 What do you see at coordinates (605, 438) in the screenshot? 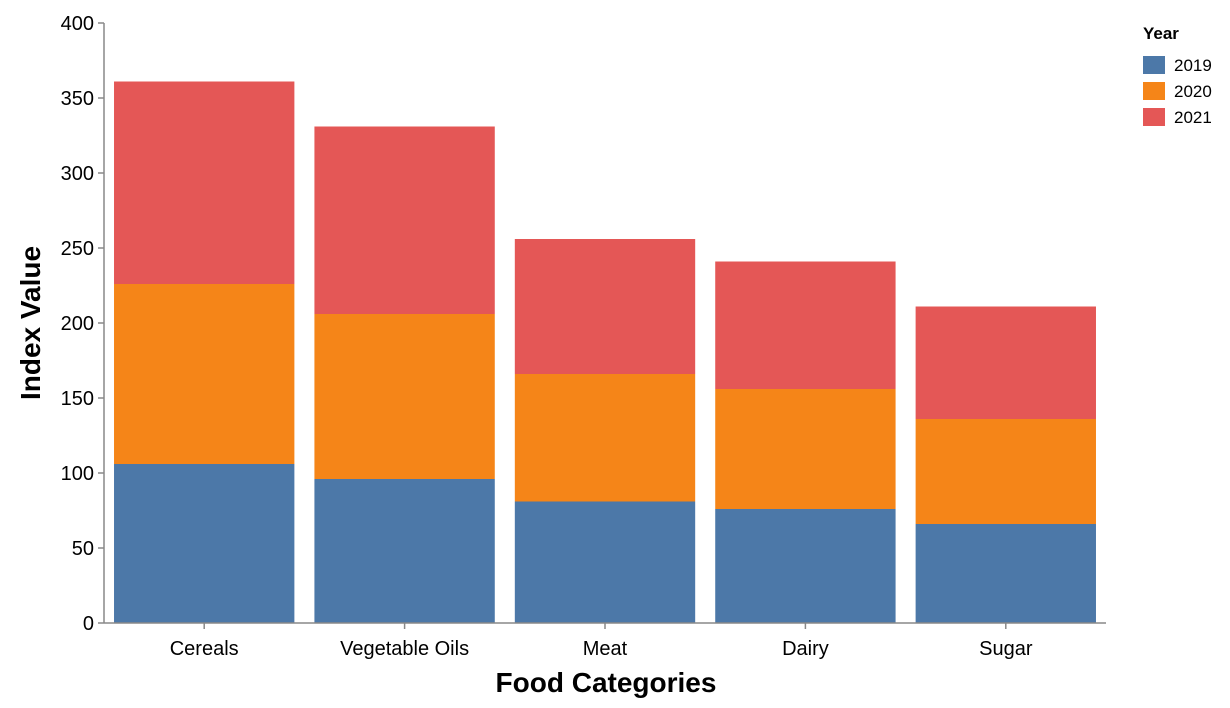
I see `bar-meat-2020` at bounding box center [605, 438].